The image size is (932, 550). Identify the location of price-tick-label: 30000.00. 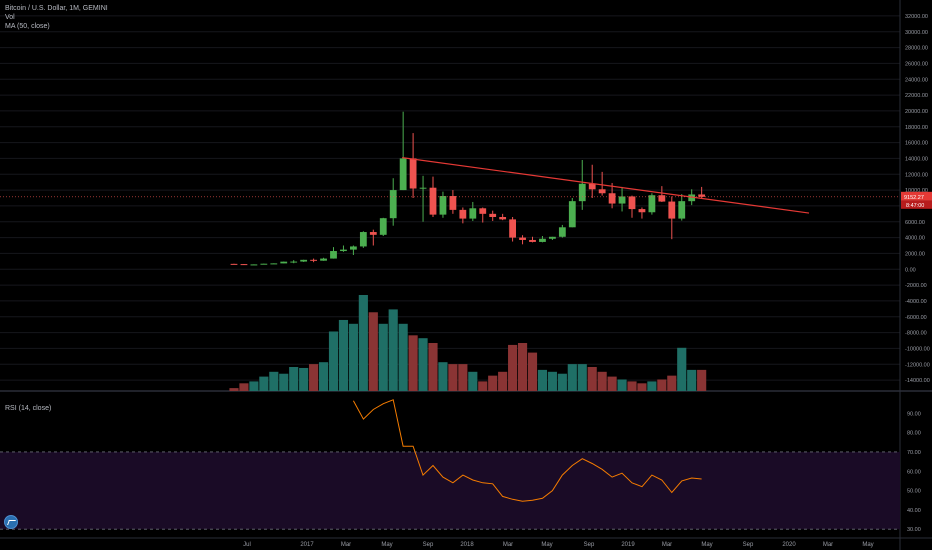
(916, 33).